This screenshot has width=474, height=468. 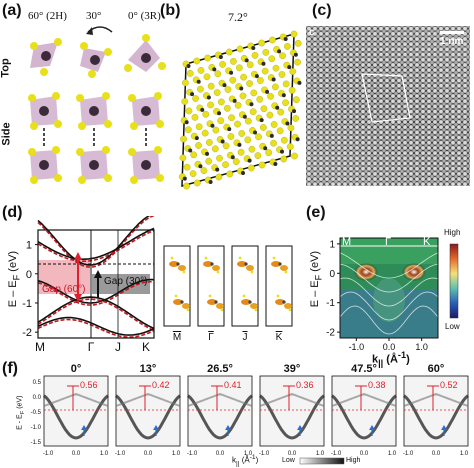 I want to click on colorbar-high-label: High, so click(x=452, y=232).